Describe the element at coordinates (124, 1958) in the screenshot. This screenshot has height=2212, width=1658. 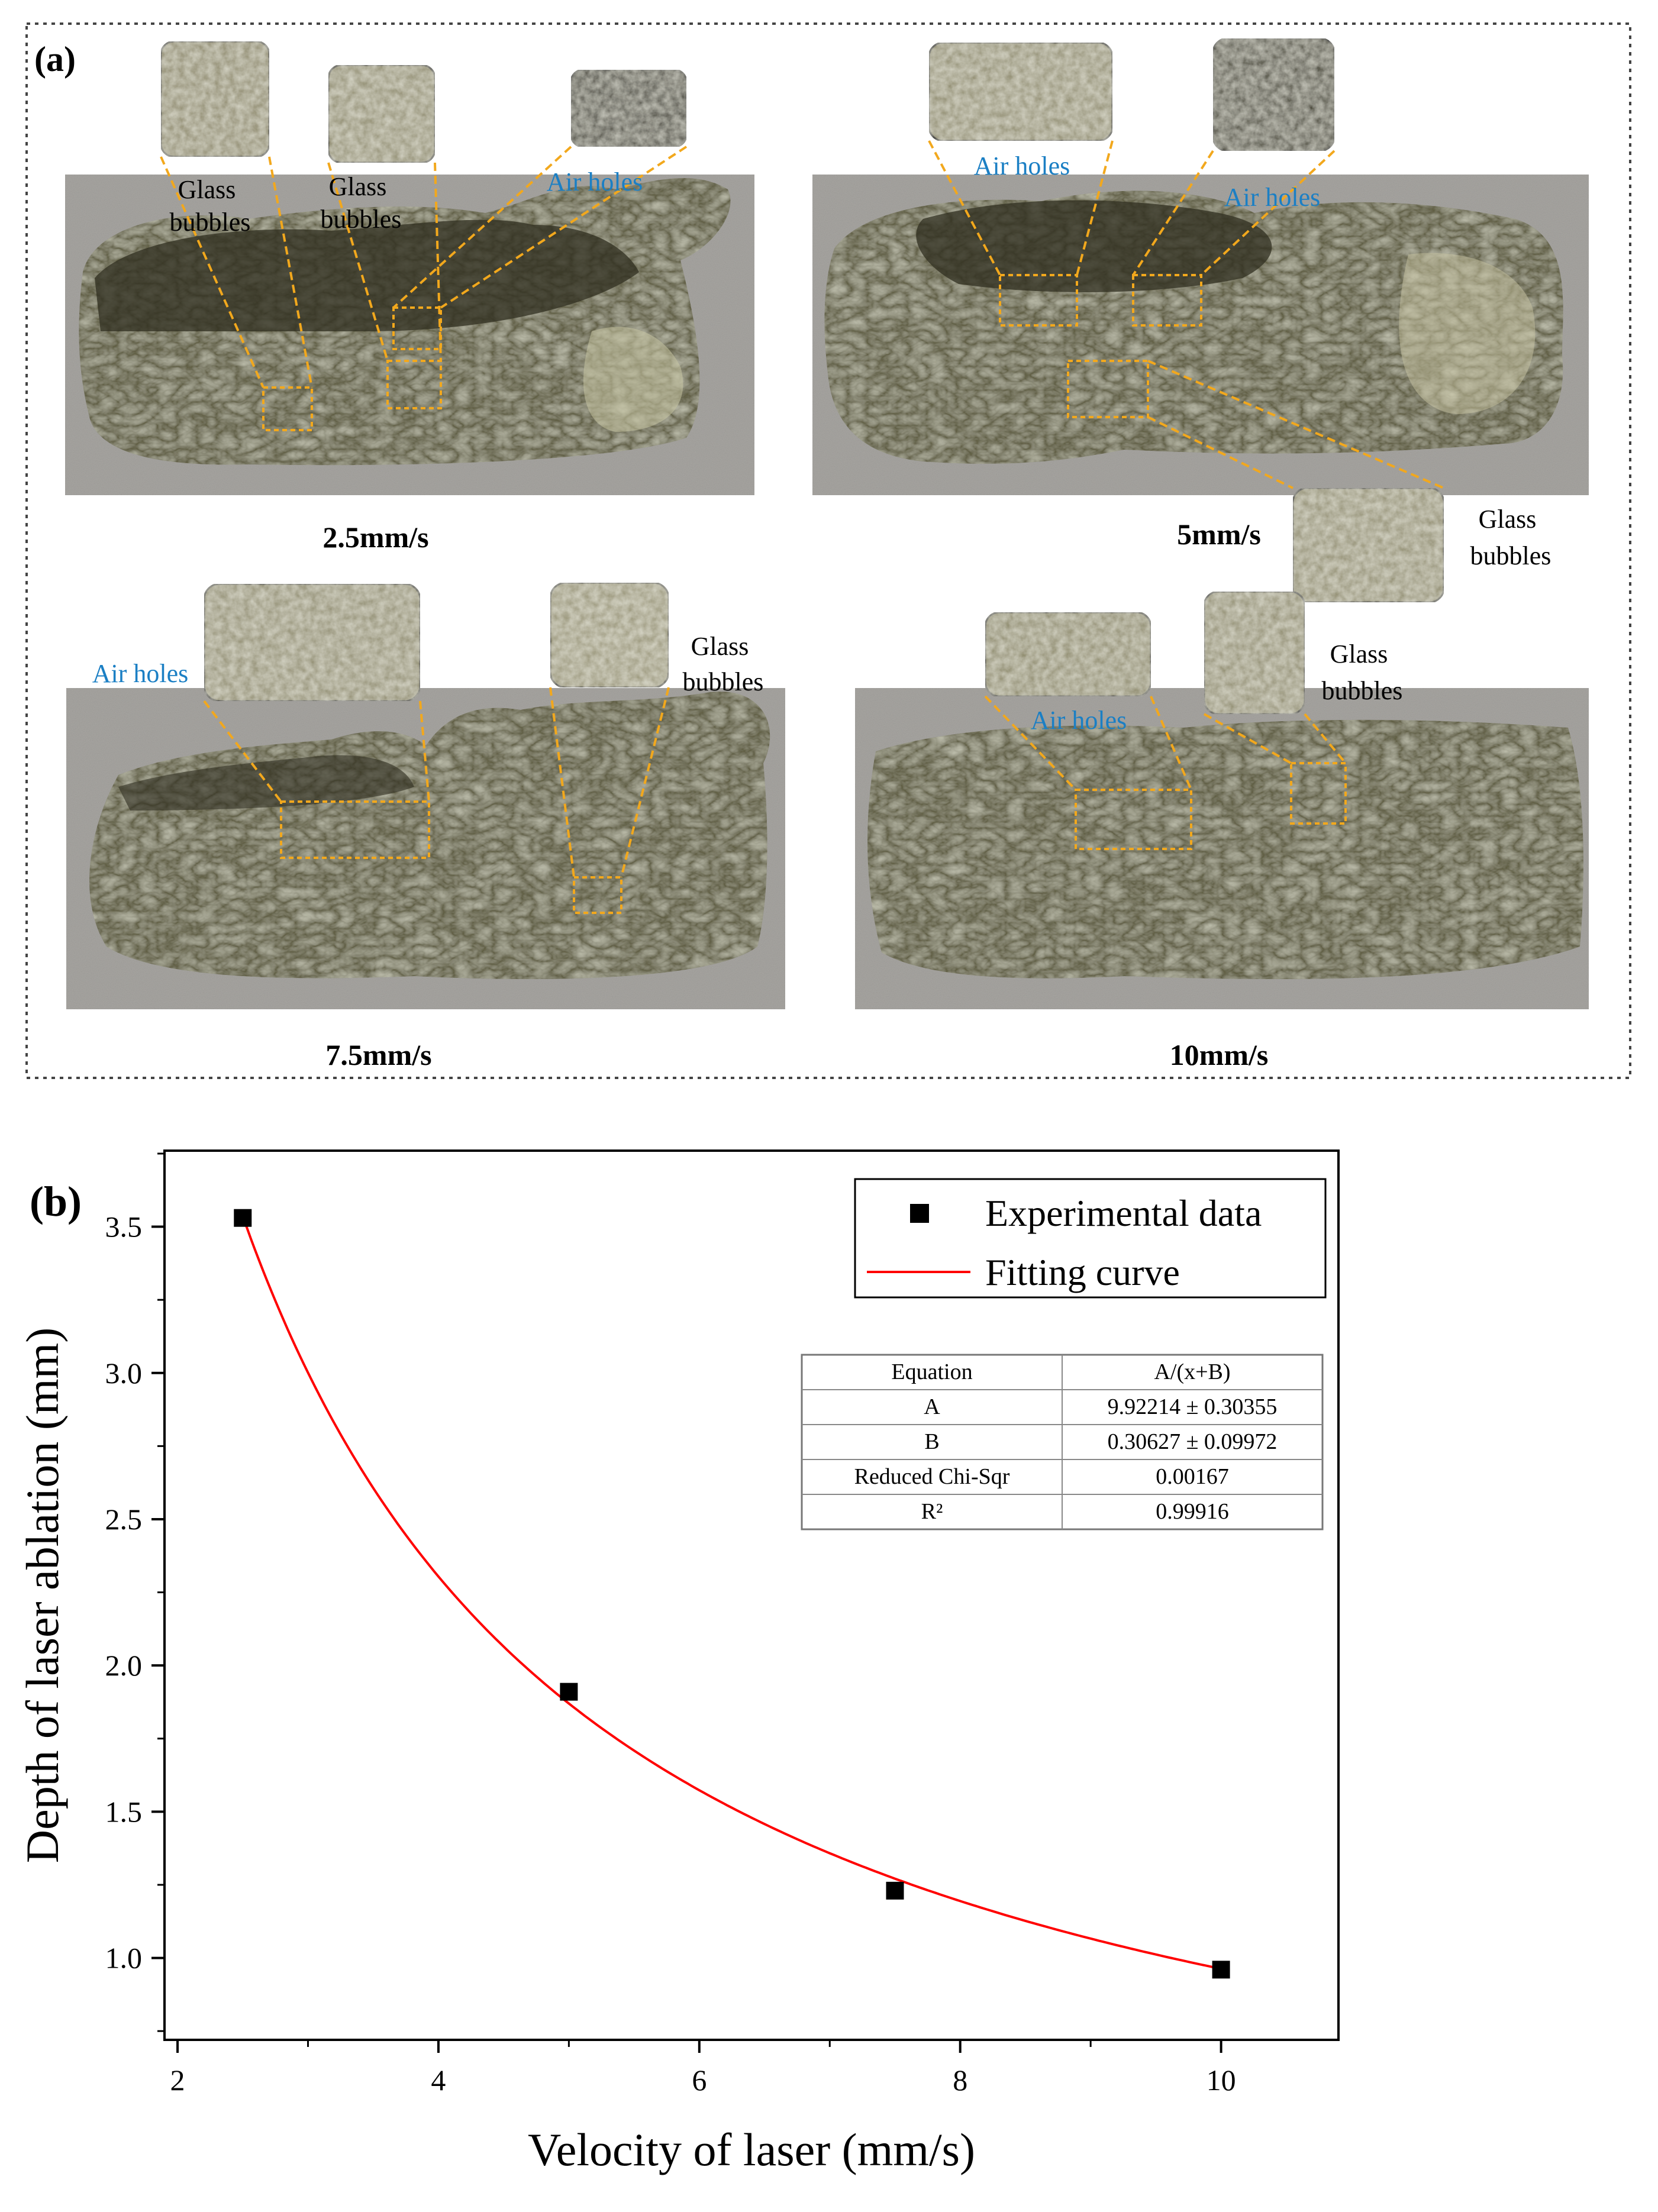
I see `y-tick-label: 1.0` at that location.